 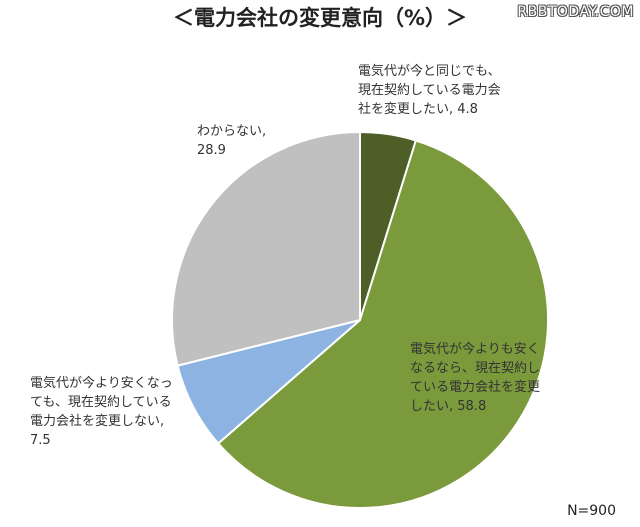 What do you see at coordinates (575, 12) in the screenshot?
I see `watermark-logo: RBBTODAY.COM` at bounding box center [575, 12].